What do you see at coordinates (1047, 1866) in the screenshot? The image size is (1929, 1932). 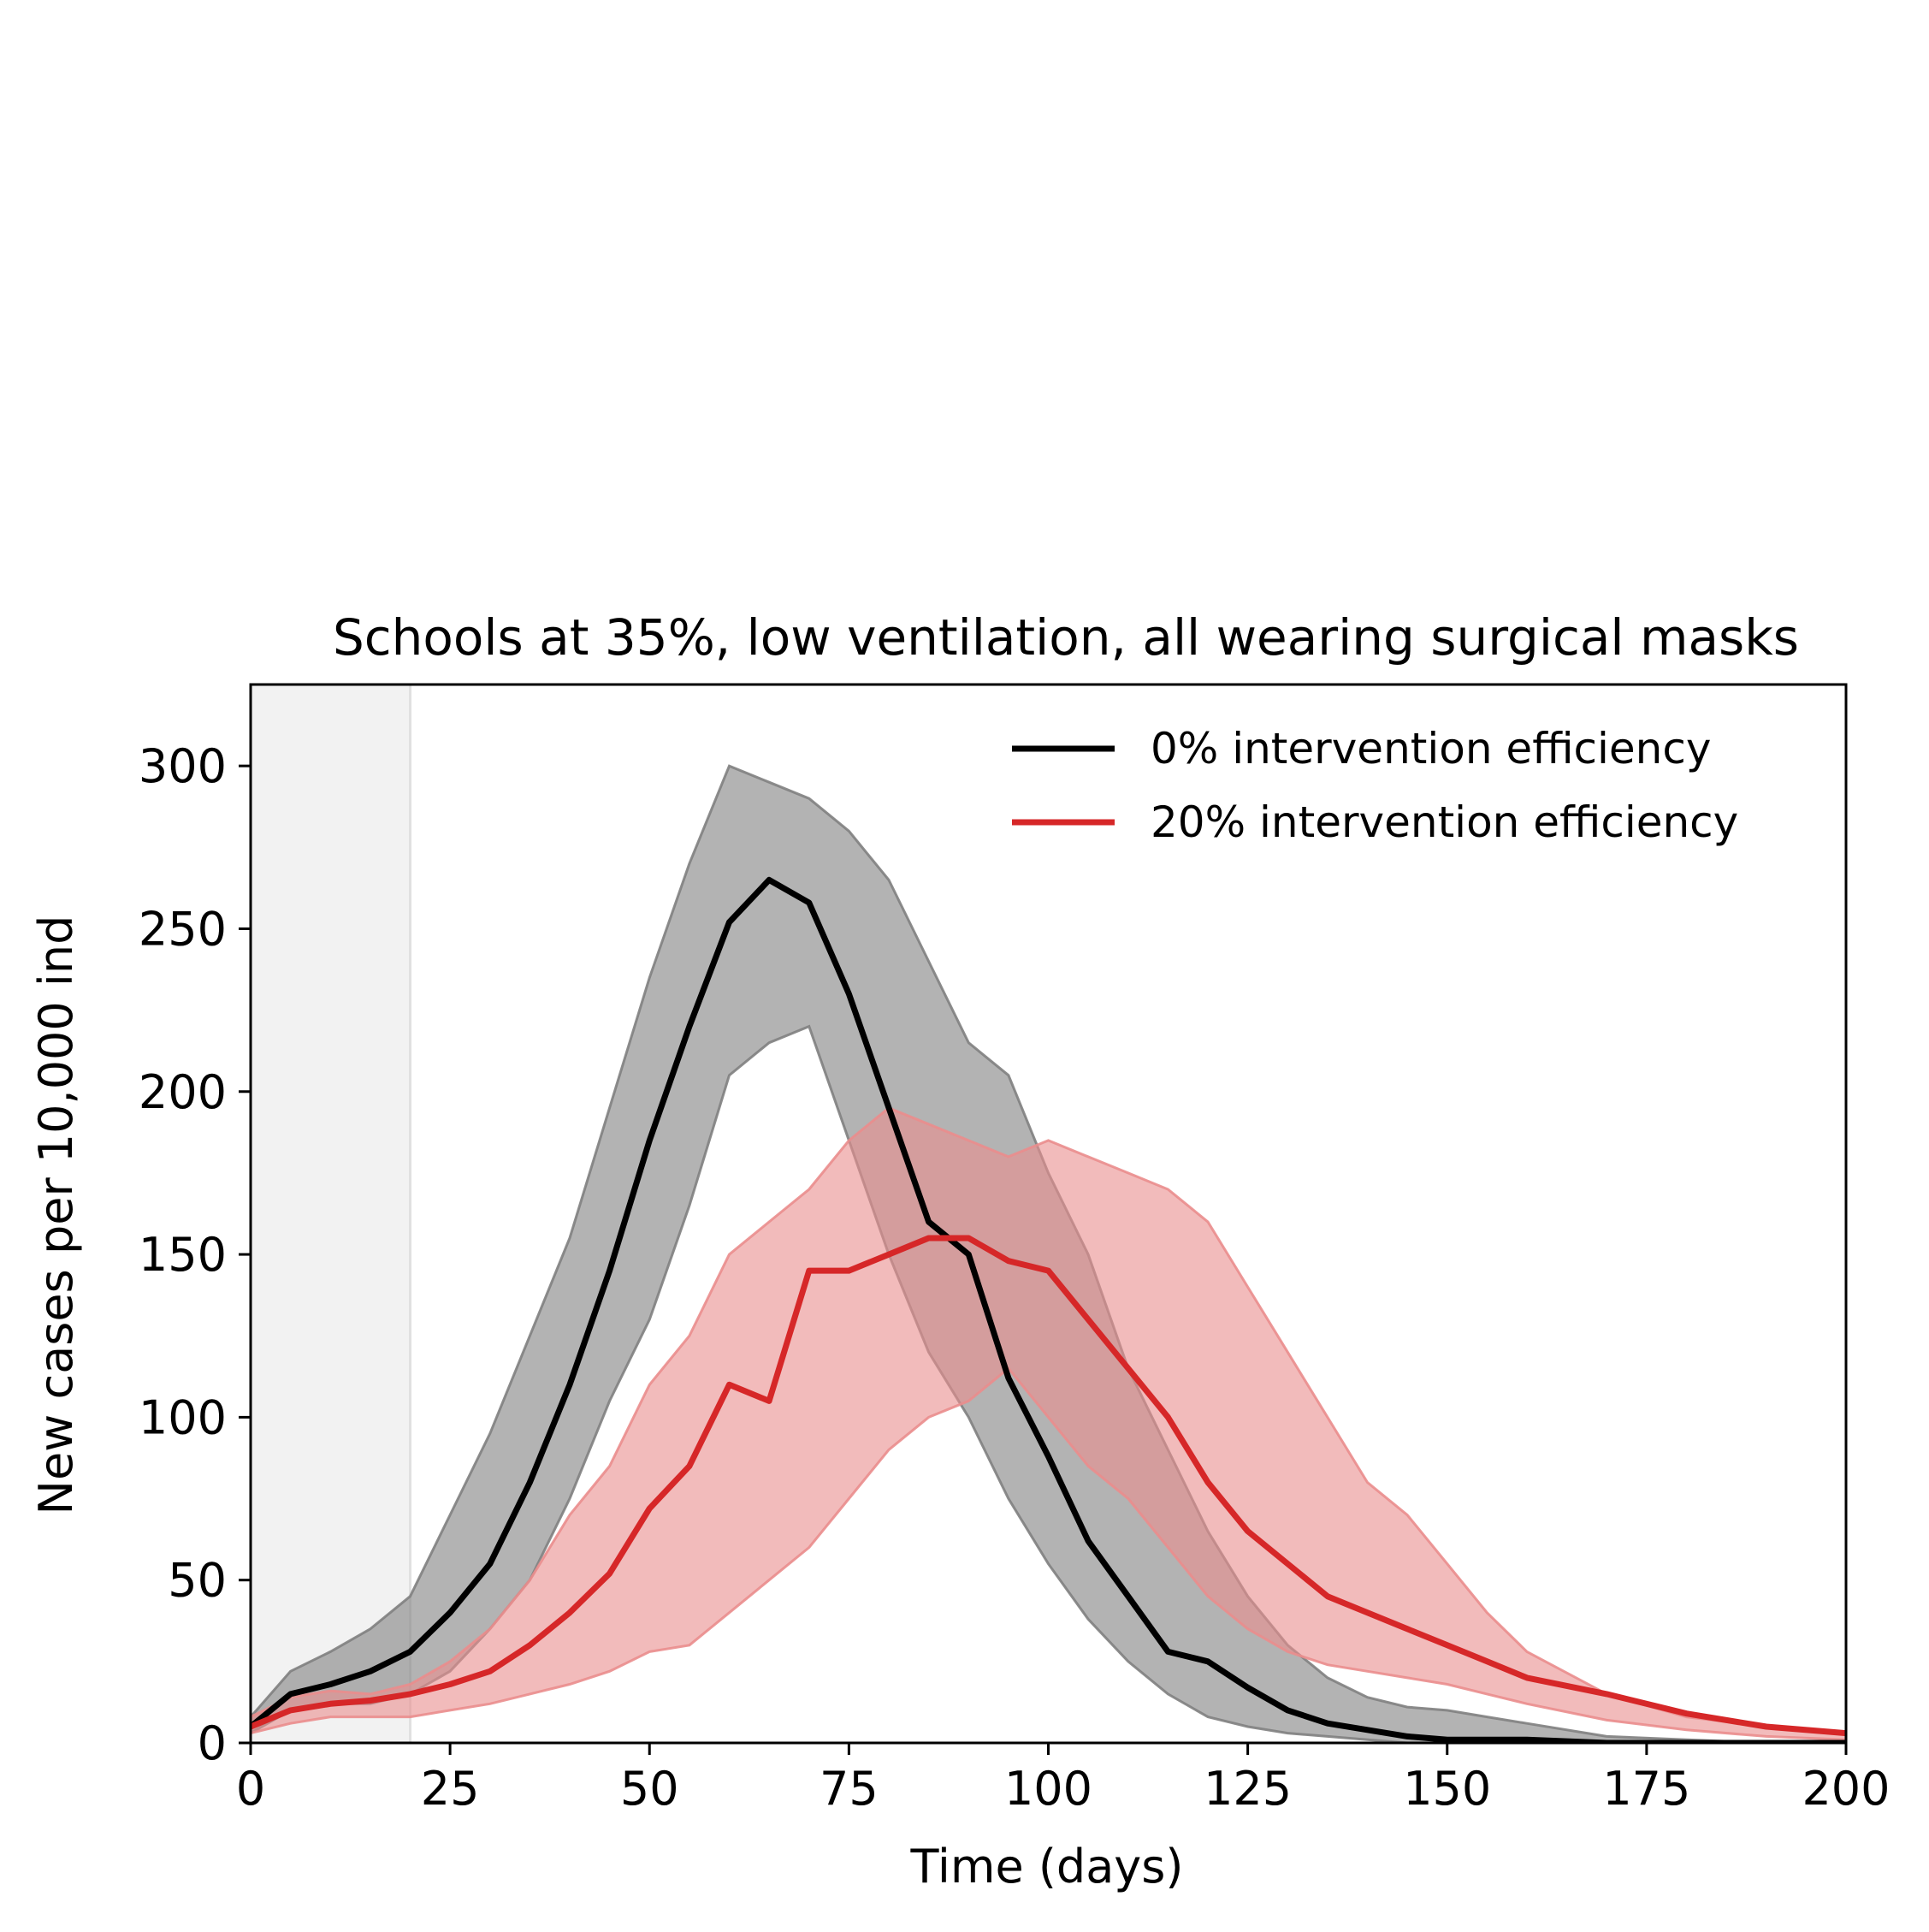 I see `x-axis-label: Time (days)` at bounding box center [1047, 1866].